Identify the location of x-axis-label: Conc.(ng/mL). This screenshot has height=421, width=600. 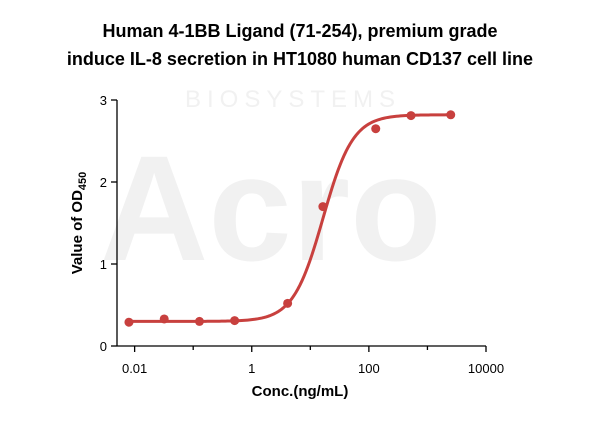
(300, 391).